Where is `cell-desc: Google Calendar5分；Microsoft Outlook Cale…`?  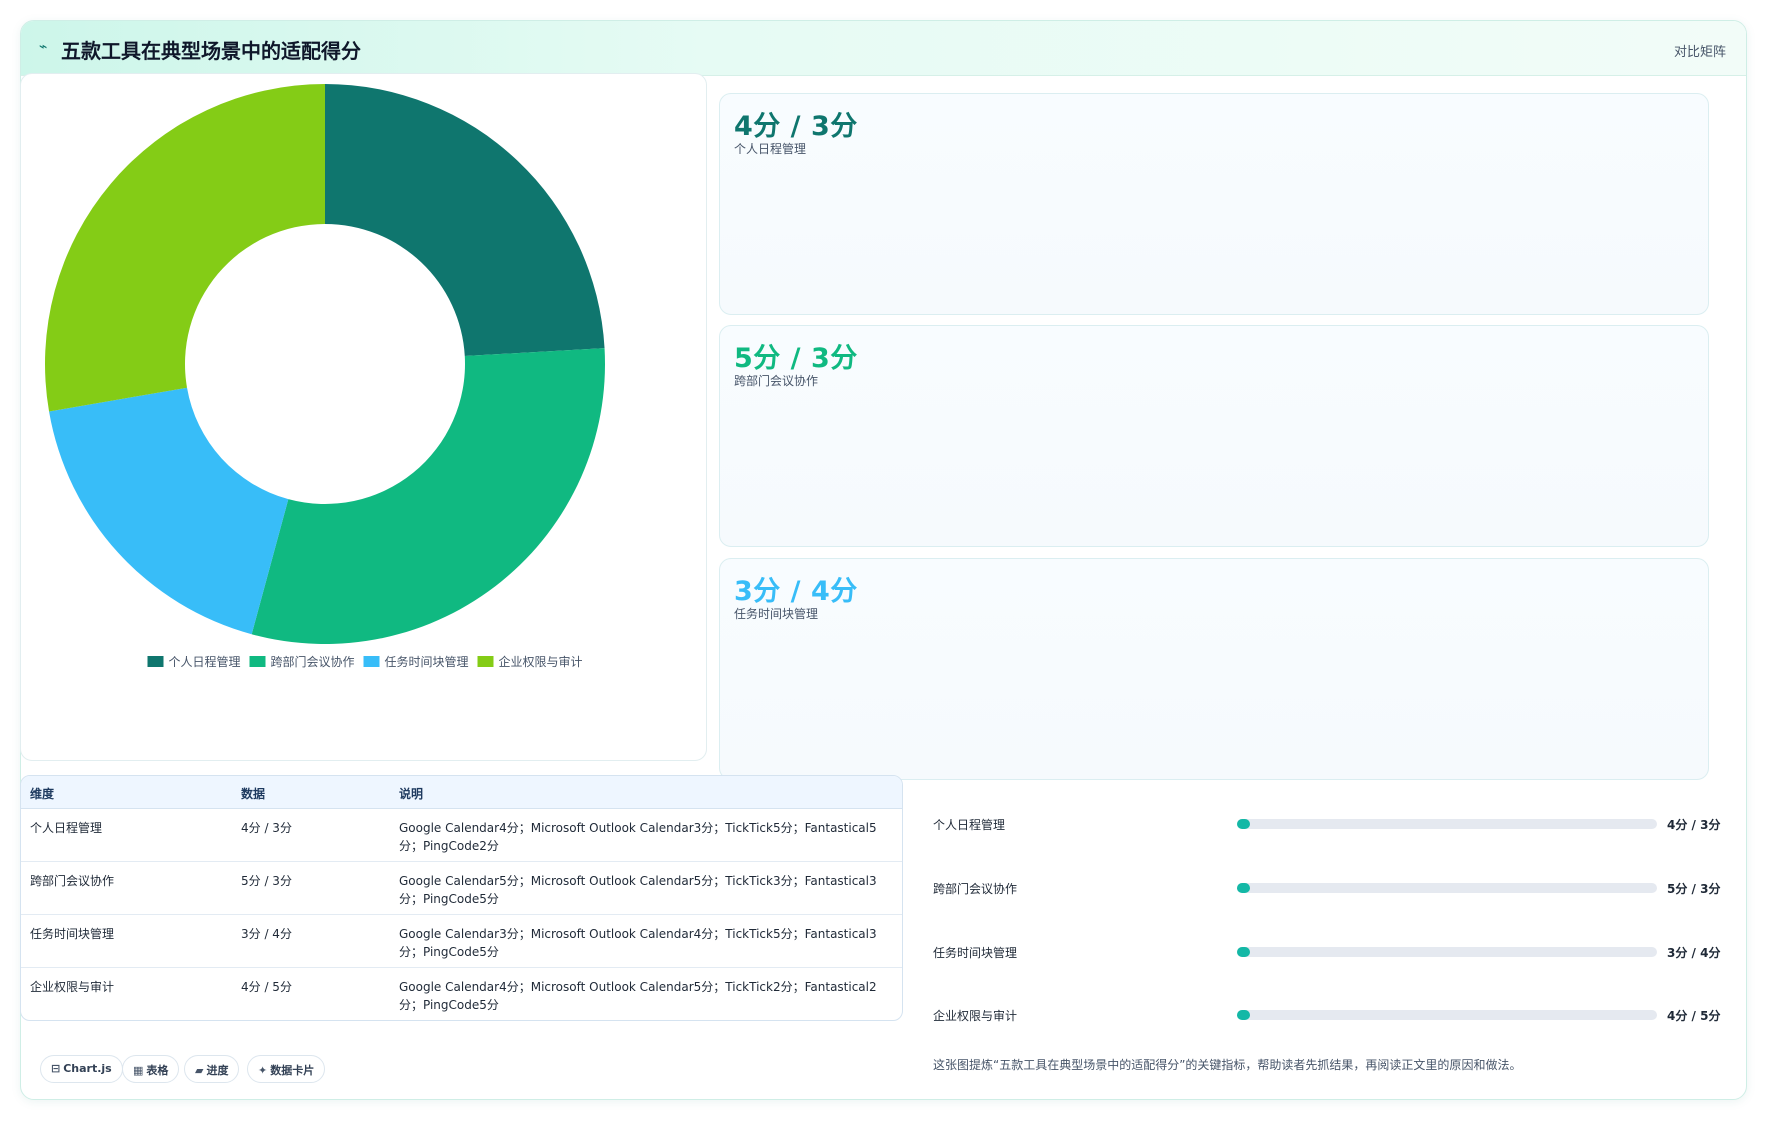 cell-desc: Google Calendar5分；Microsoft Outlook Cale… is located at coordinates (638, 890).